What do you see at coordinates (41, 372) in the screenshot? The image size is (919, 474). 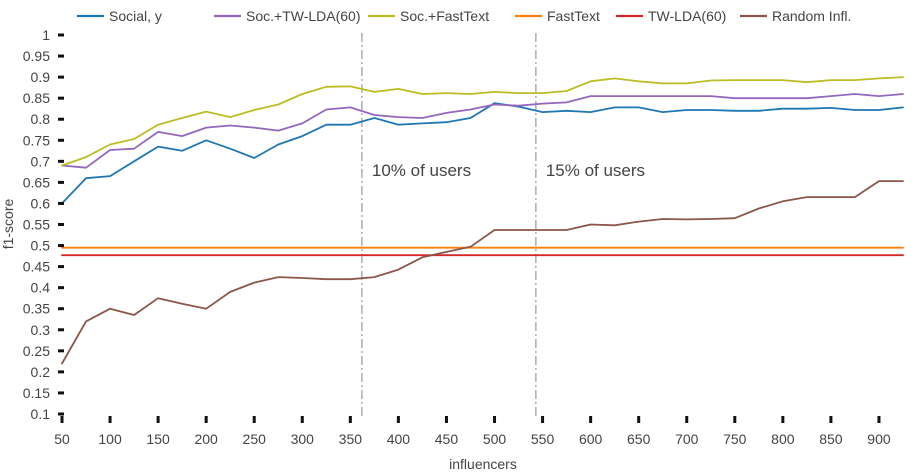 I see `y-tick-label: 0.2` at bounding box center [41, 372].